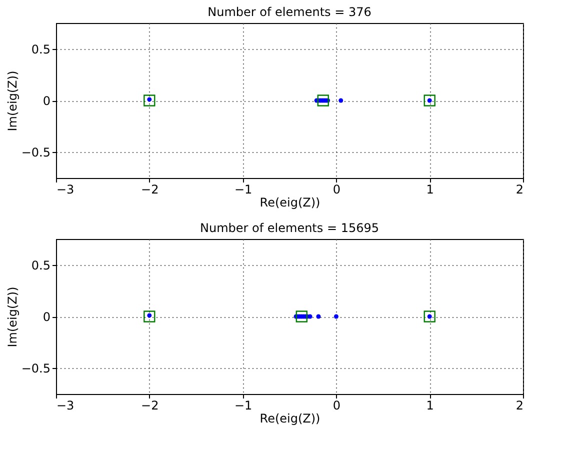 This screenshot has height=457, width=568. What do you see at coordinates (289, 228) in the screenshot?
I see `chart-title: Number of elements = 15695` at bounding box center [289, 228].